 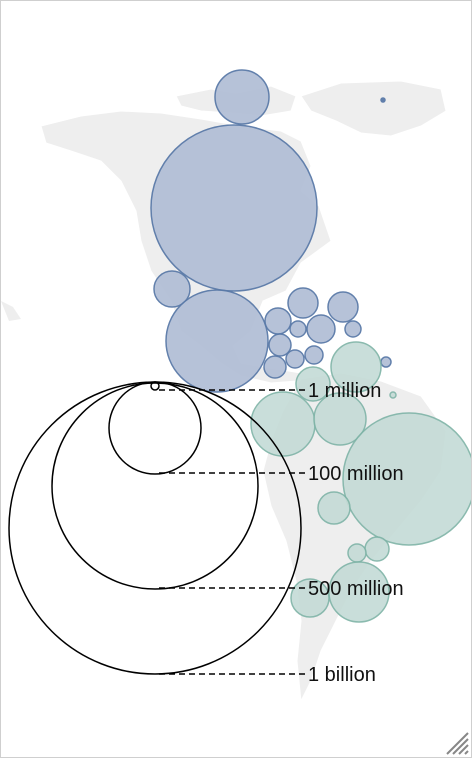 What do you see at coordinates (344, 391) in the screenshot?
I see `legend-label-1-million: 1 million` at bounding box center [344, 391].